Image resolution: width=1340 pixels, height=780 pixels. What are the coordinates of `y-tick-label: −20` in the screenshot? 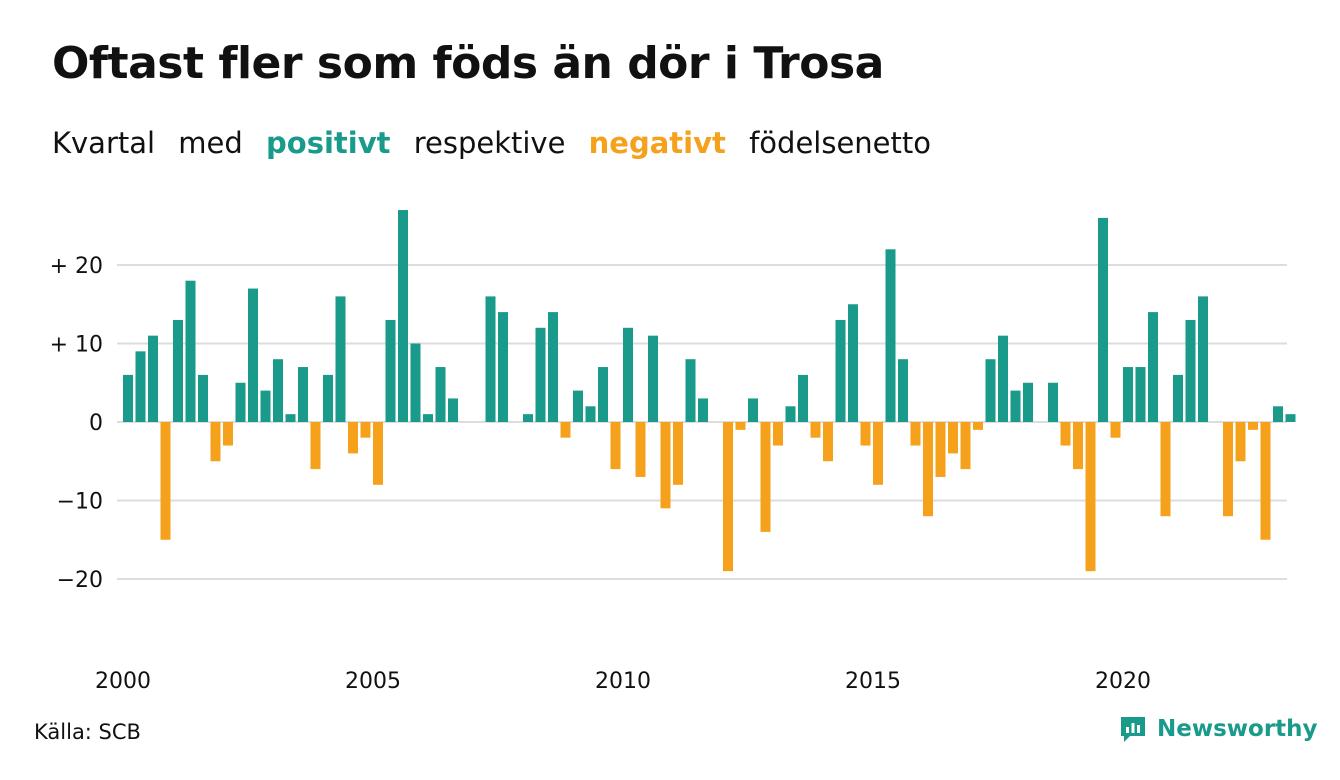 It's located at (80, 580).